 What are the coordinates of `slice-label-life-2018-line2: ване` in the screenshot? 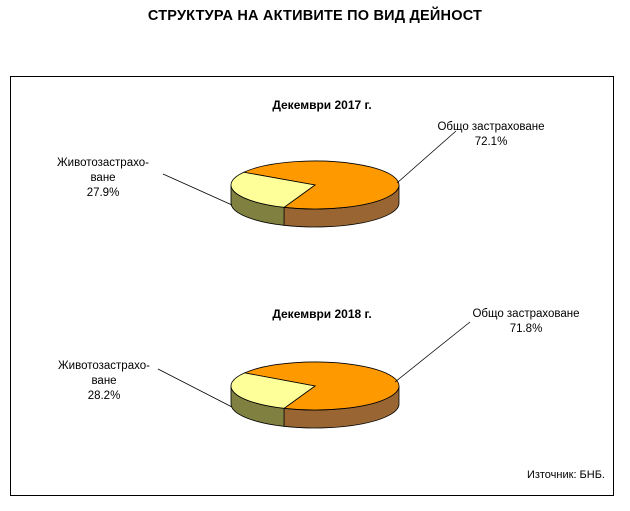 It's located at (103, 381).